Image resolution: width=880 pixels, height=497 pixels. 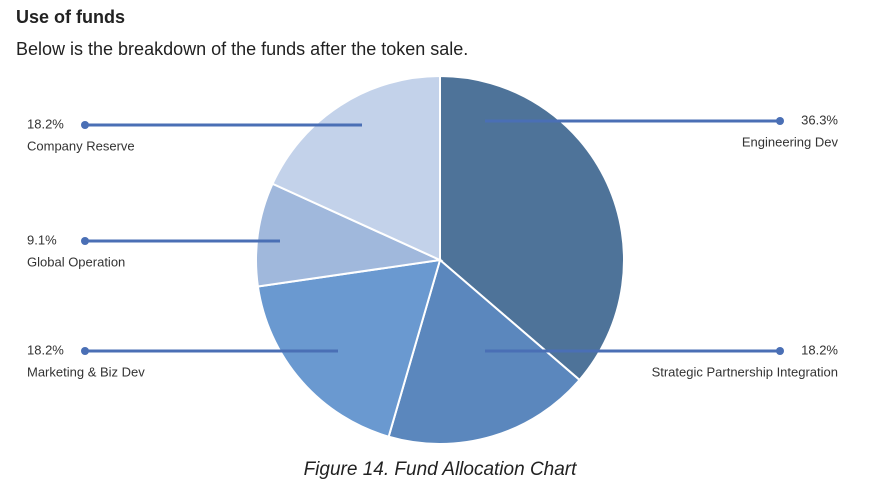 What do you see at coordinates (790, 141) in the screenshot?
I see `category-label: Engineering Dev` at bounding box center [790, 141].